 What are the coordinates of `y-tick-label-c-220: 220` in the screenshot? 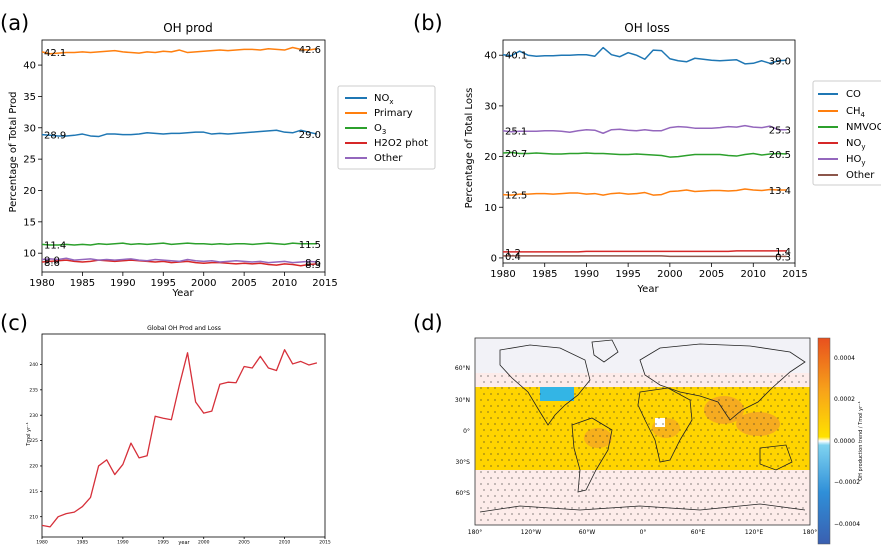 It's located at (33, 467).